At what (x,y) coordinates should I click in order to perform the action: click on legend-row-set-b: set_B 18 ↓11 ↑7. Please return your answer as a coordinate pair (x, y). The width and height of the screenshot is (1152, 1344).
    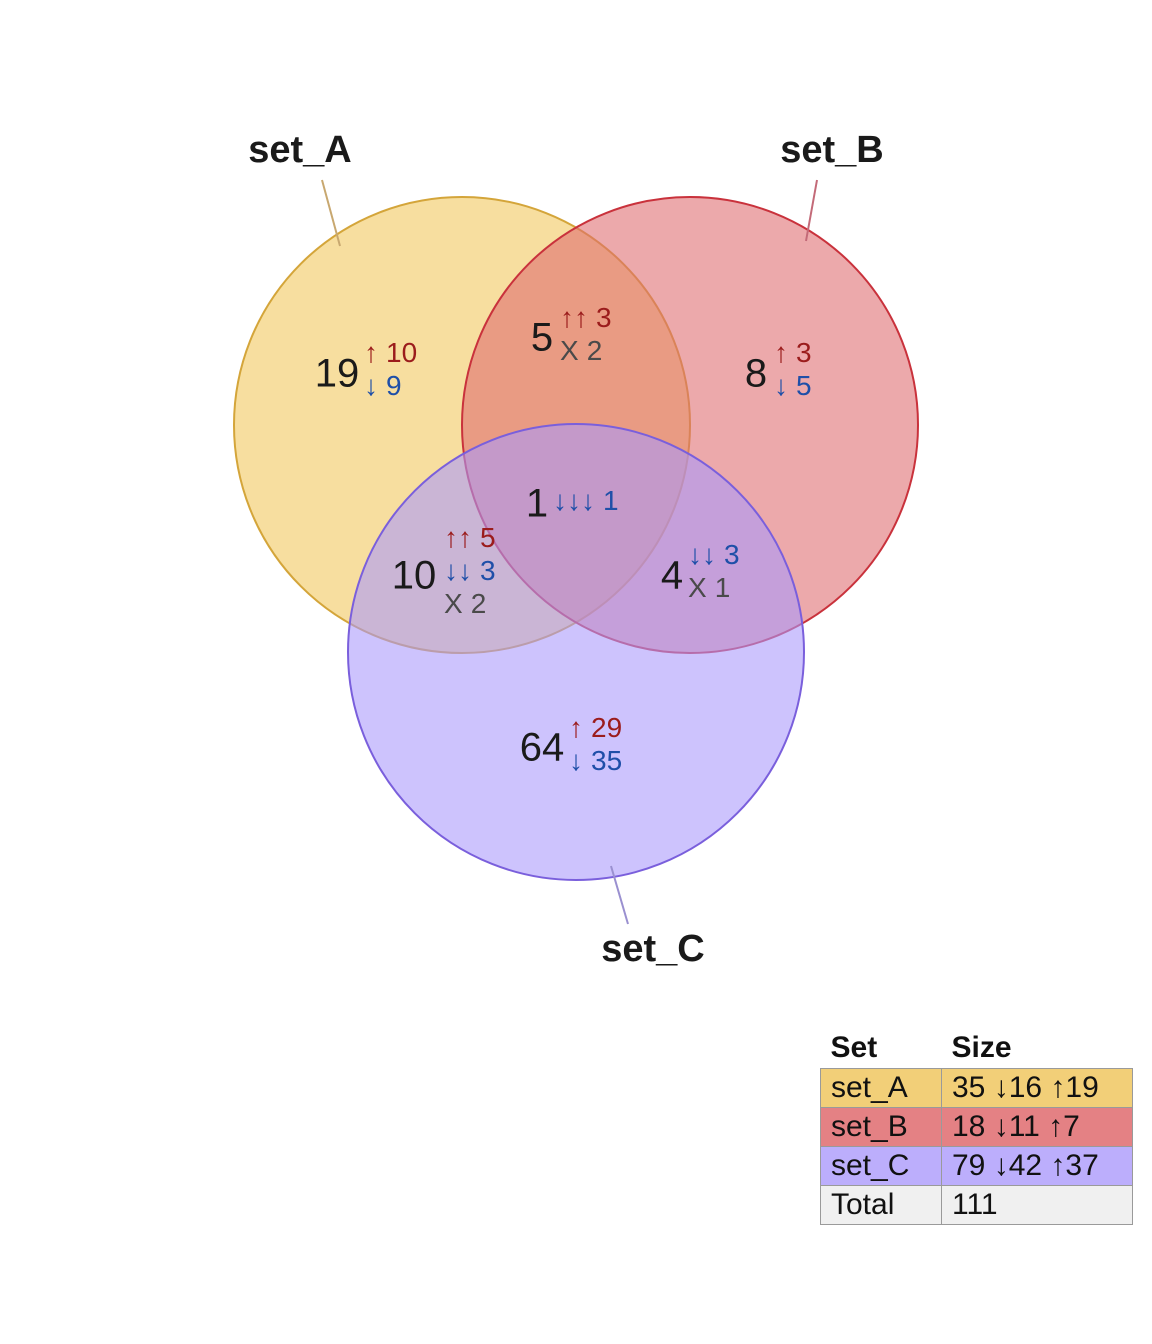
    Looking at the image, I should click on (976, 1127).